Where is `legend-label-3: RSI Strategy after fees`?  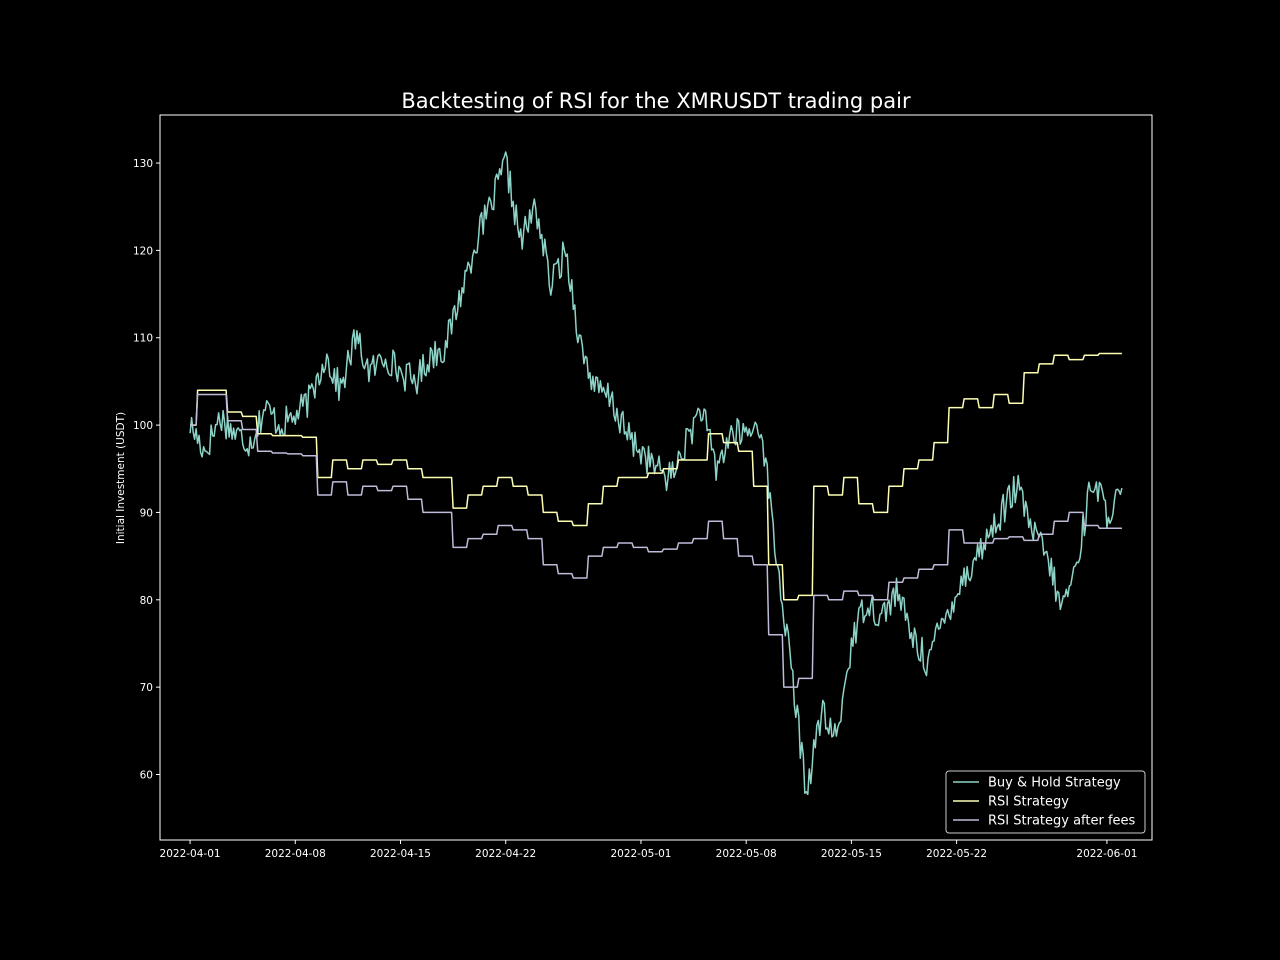
legend-label-3: RSI Strategy after fees is located at coordinates (1062, 821).